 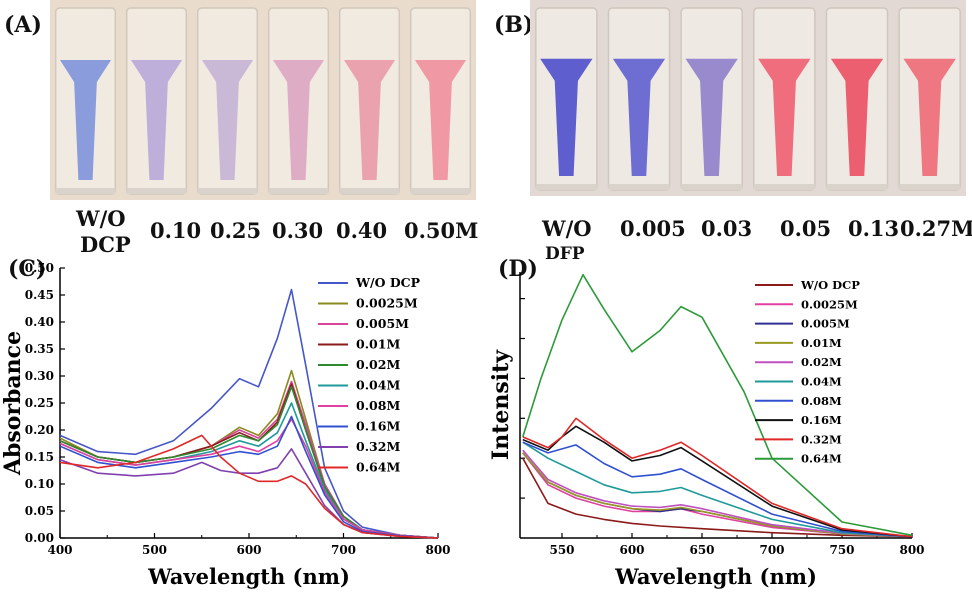 I want to click on y-tick-label: 0.00, so click(x=39, y=538).